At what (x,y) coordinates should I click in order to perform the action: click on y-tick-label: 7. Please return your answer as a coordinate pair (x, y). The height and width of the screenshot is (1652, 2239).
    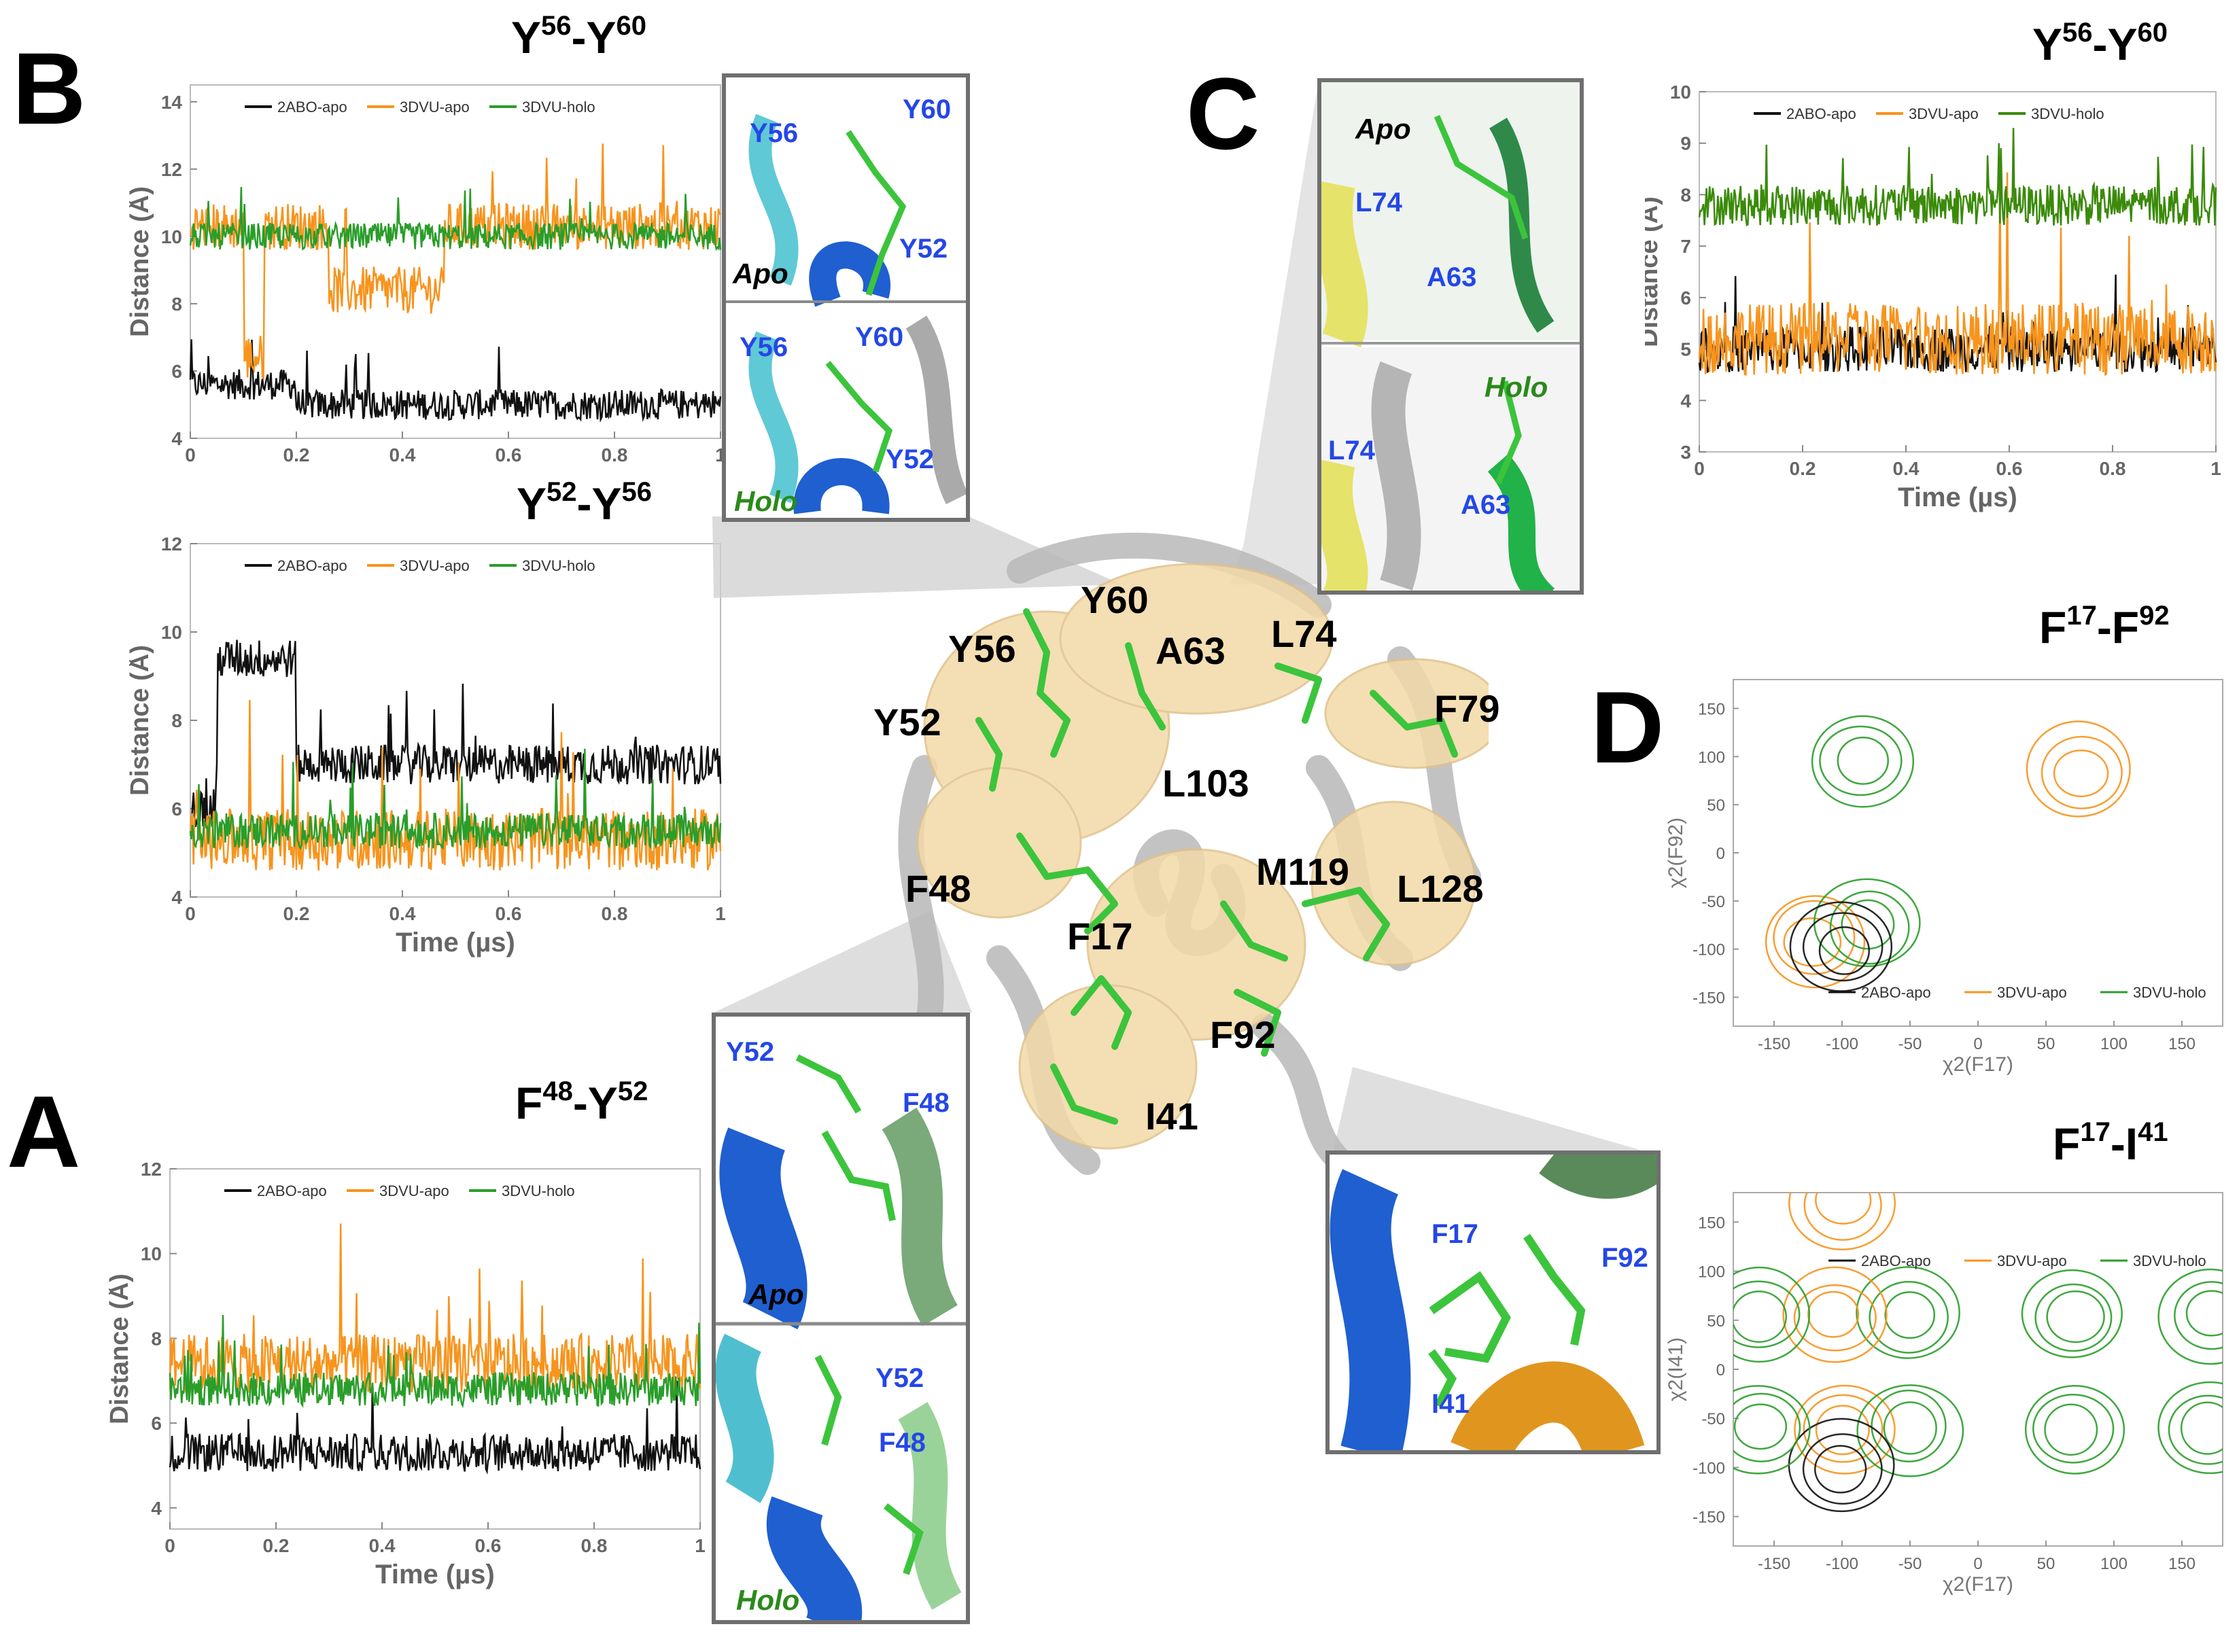
    Looking at the image, I should click on (1685, 246).